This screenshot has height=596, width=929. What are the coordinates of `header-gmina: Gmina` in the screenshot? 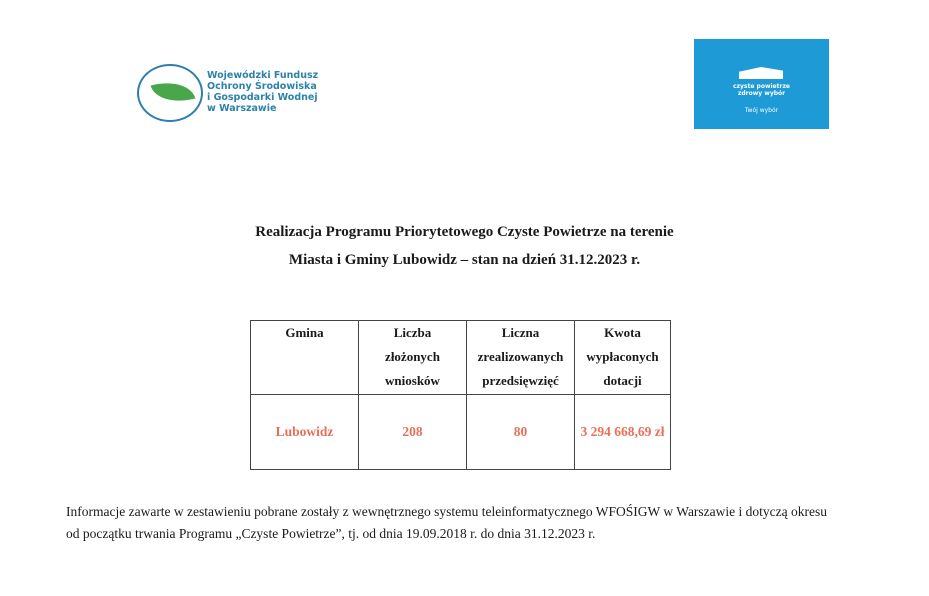 It's located at (304, 357).